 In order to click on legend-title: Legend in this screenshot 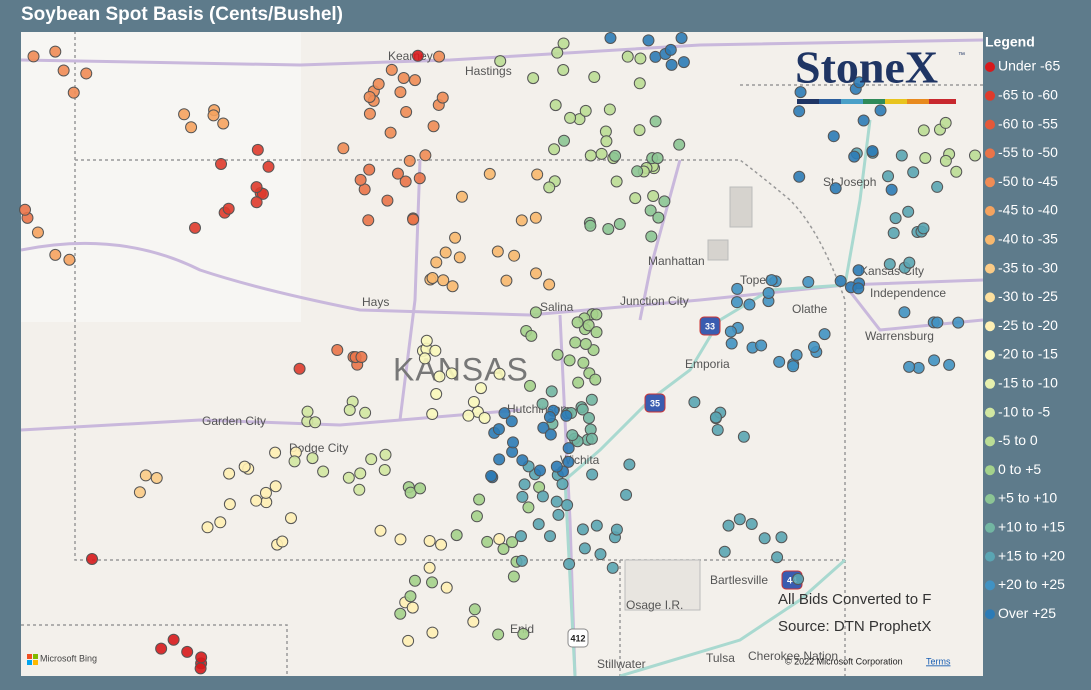, I will do `click(1010, 42)`.